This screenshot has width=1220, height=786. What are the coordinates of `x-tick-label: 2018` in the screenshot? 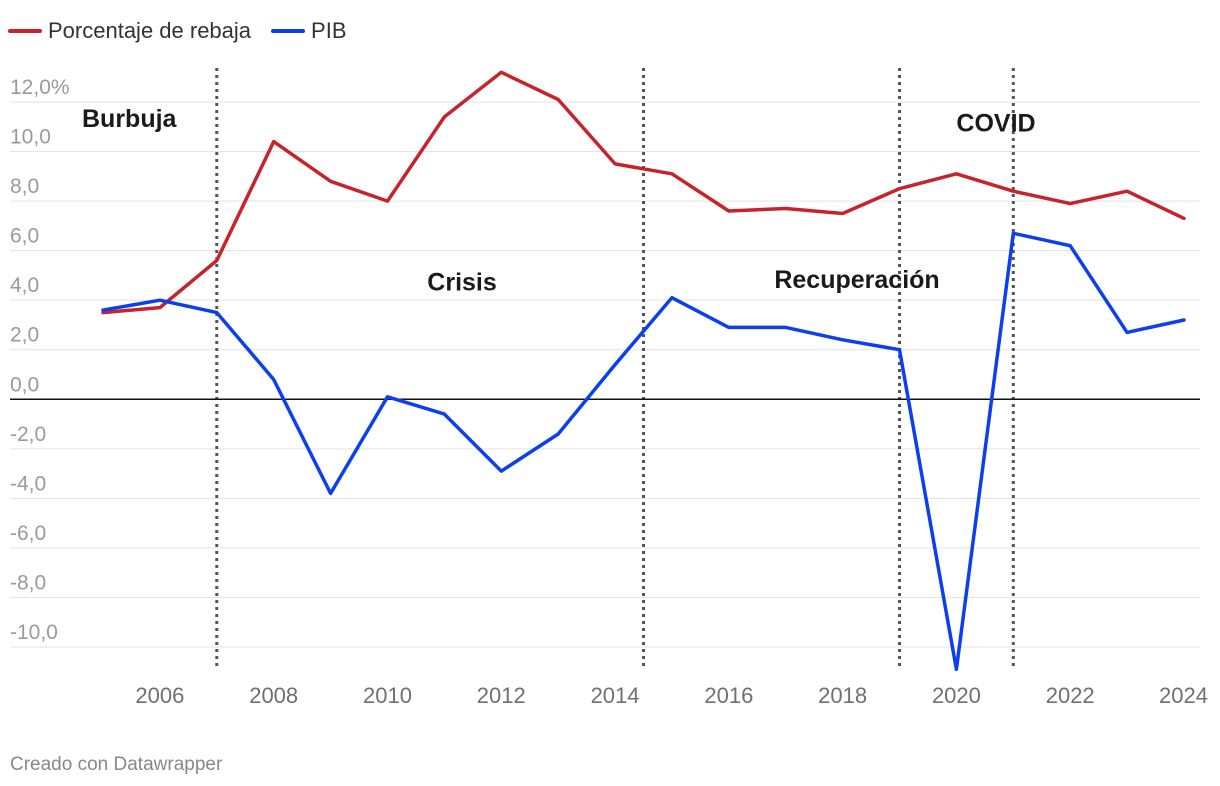 It's located at (842, 695).